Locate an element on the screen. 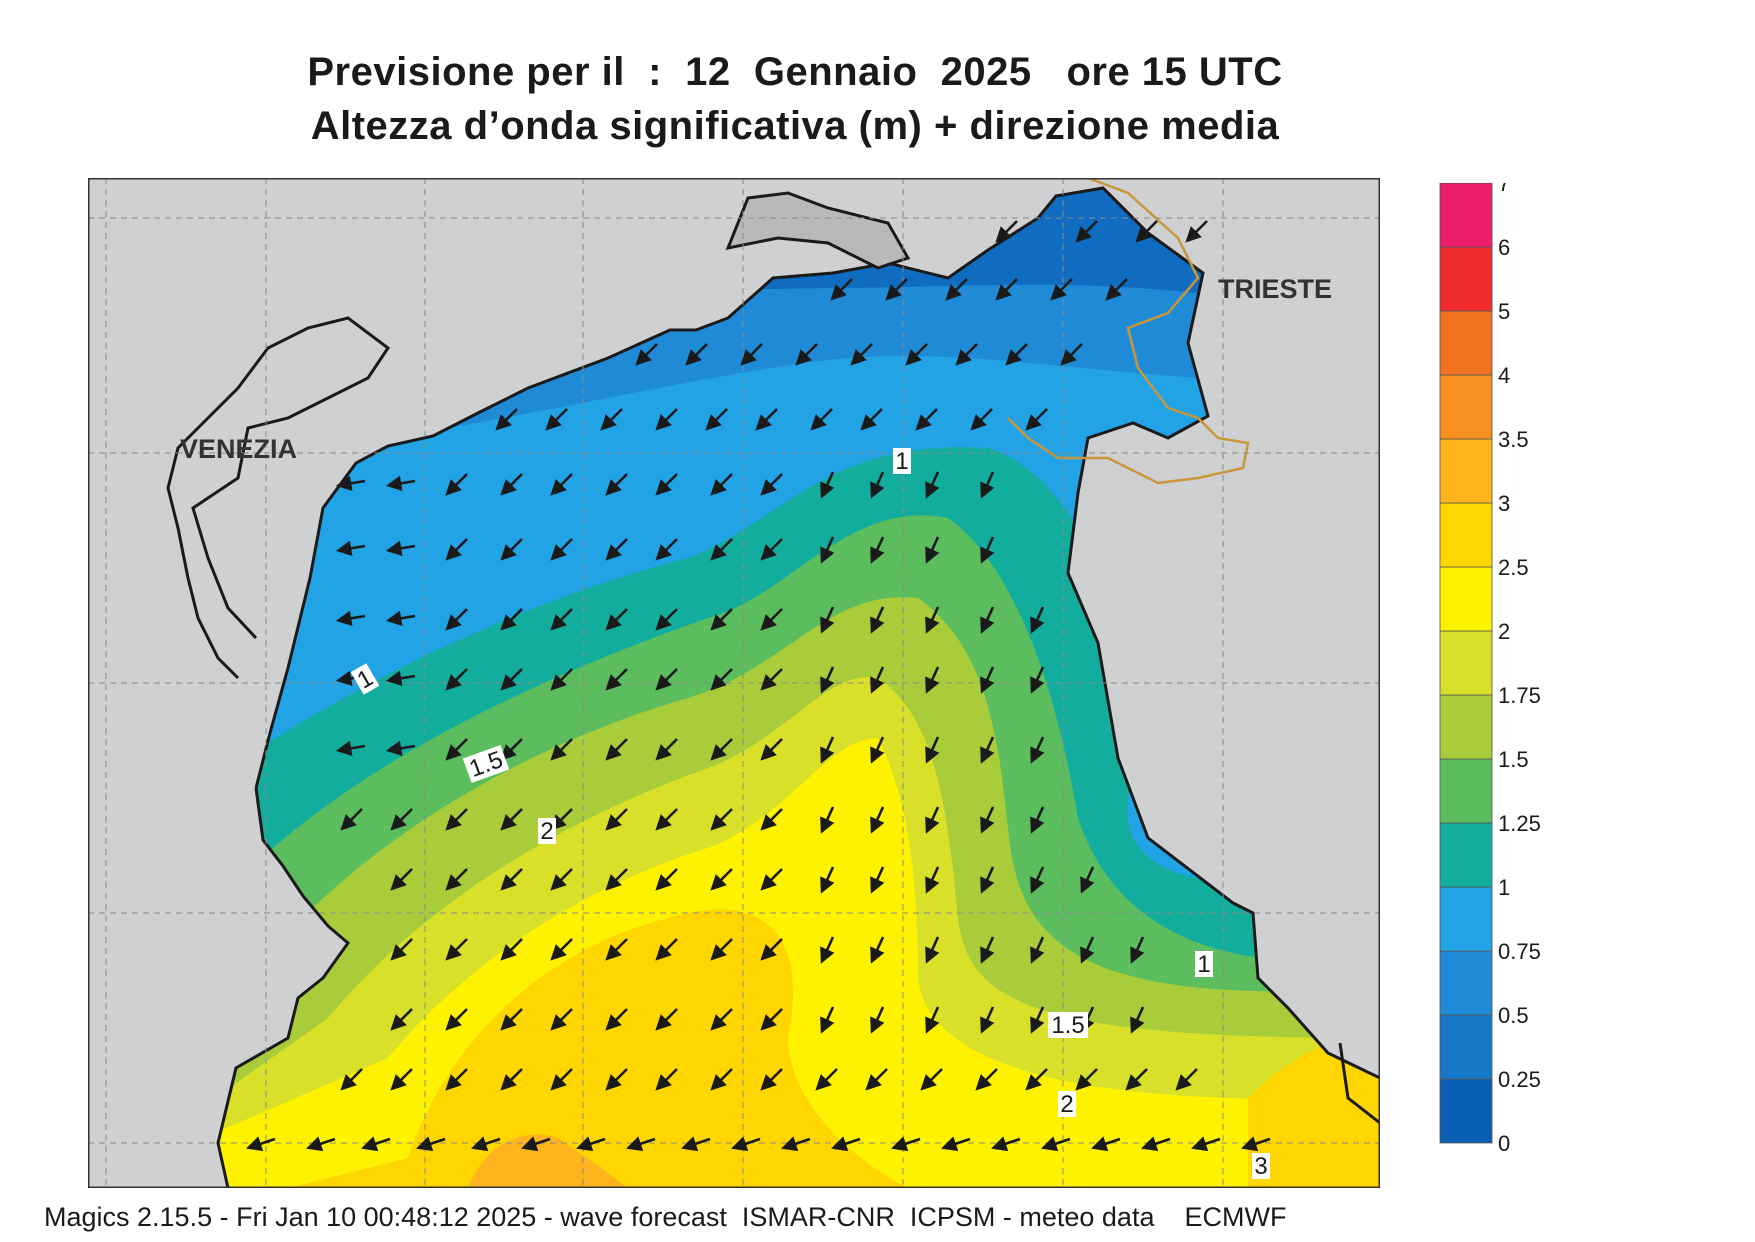 Image resolution: width=1755 pixels, height=1242 pixels. legend-level-label: 4 is located at coordinates (1504, 375).